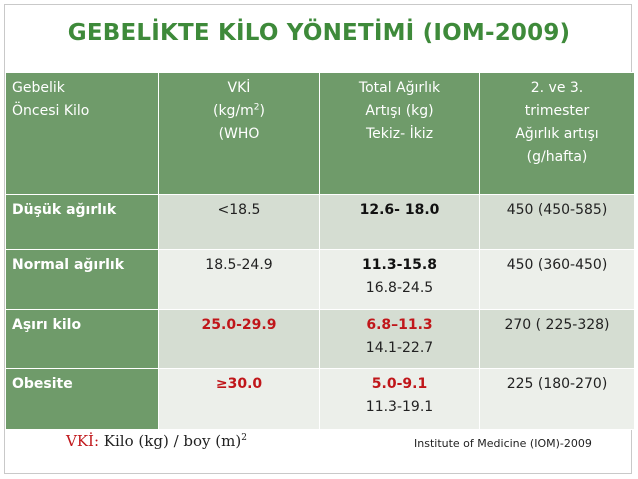 This screenshot has width=638, height=479. Describe the element at coordinates (233, 111) in the screenshot. I see `header-text: (kg/m` at that location.